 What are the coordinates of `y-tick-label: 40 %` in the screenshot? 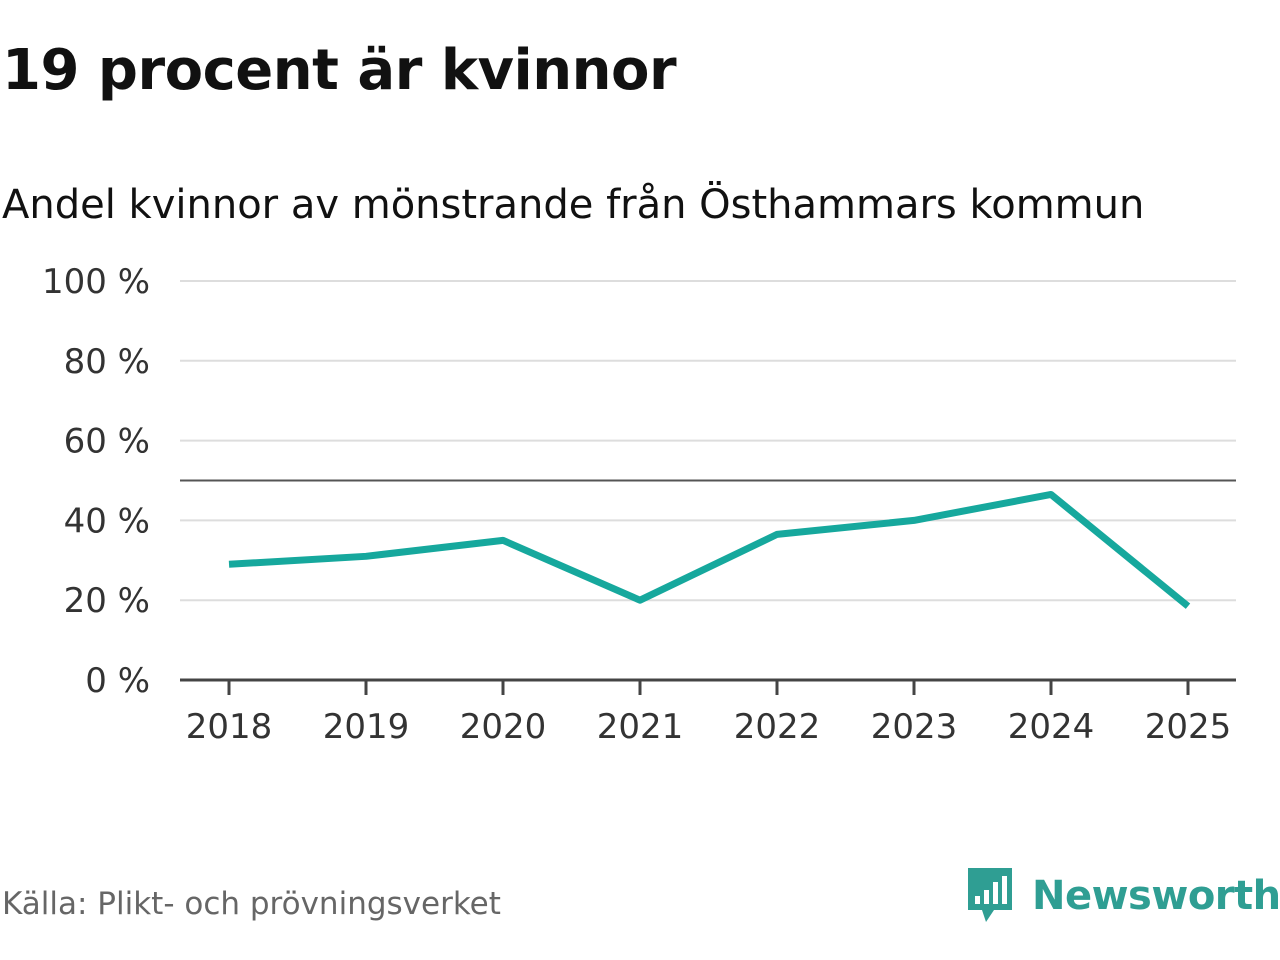 It's located at (107, 521).